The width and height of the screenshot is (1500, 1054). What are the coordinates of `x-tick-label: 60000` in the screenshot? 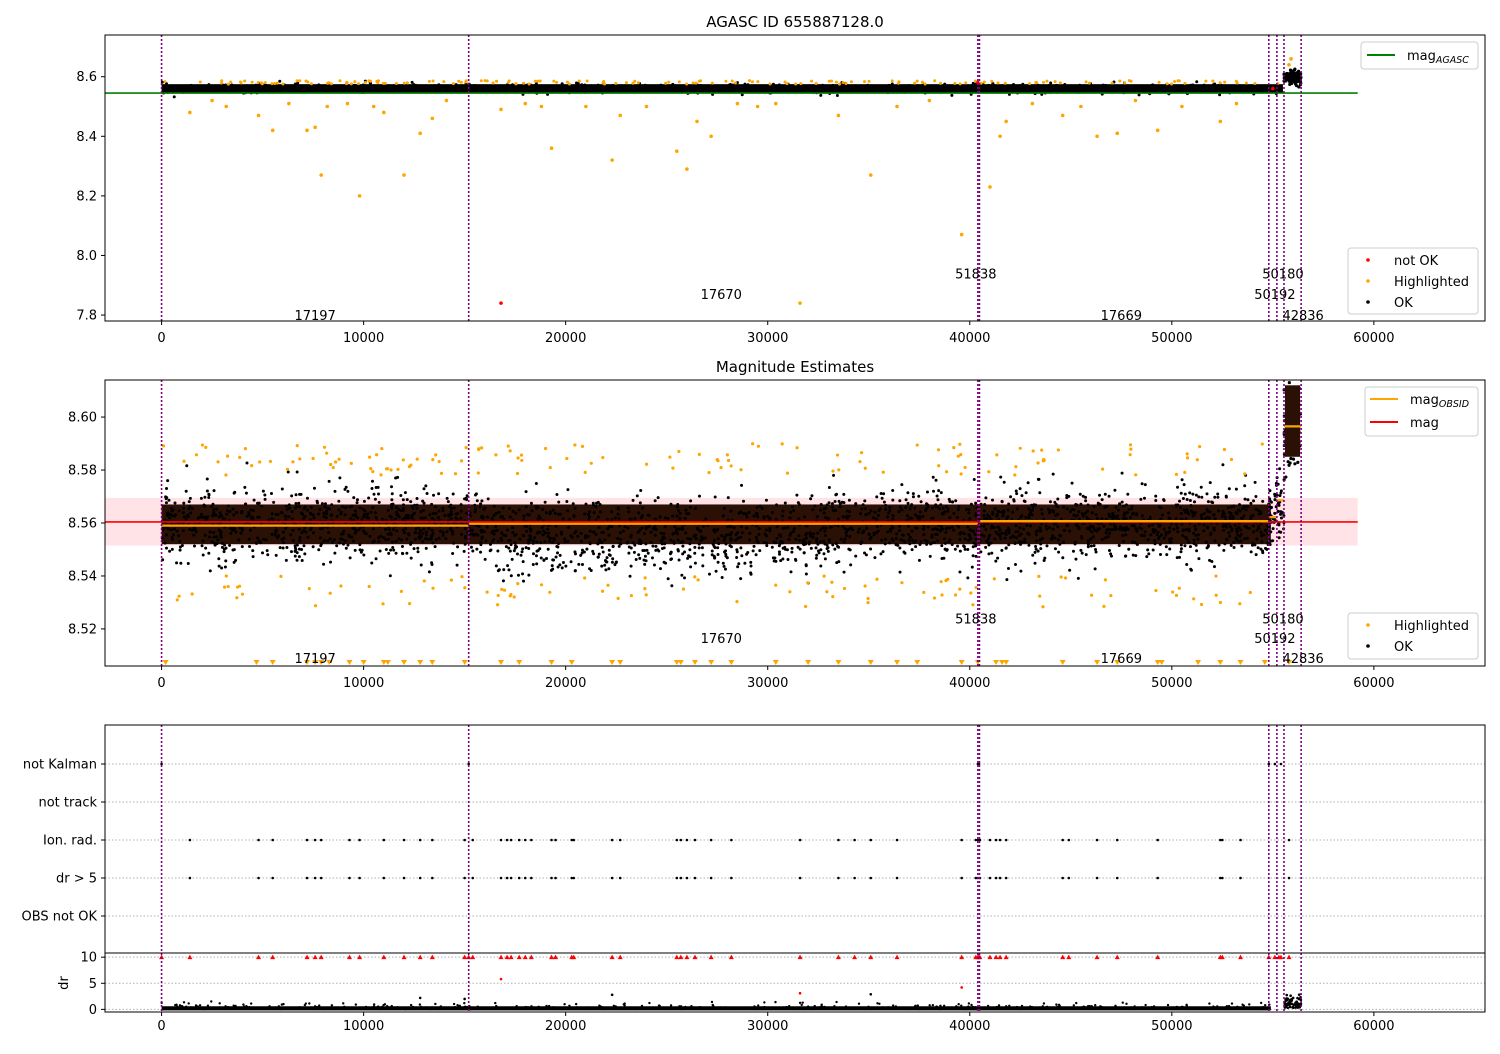 It's located at (1373, 338).